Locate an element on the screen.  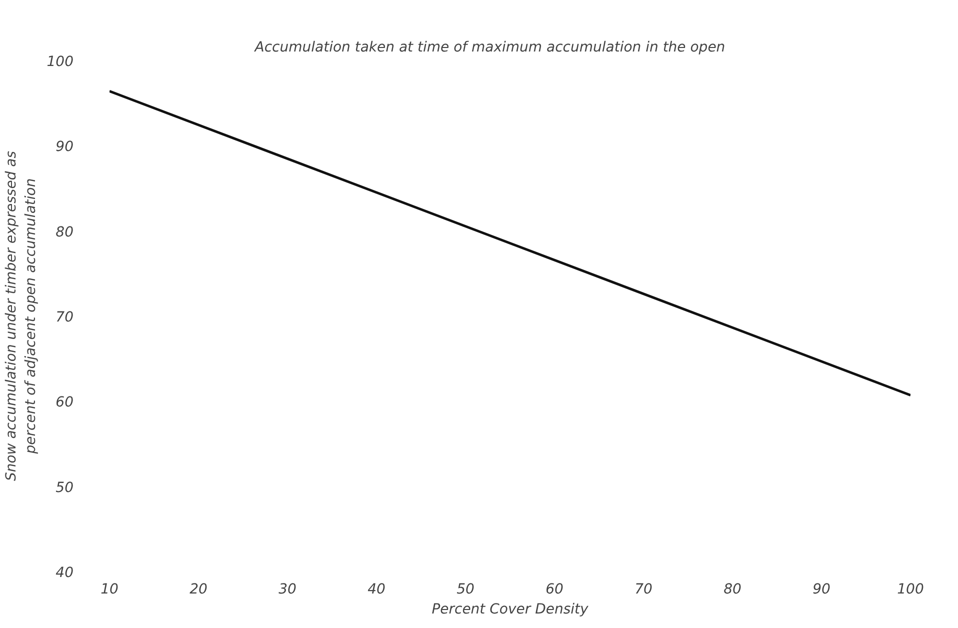
y-axis-title: Snow accumulation under timber expressed as percent of adjacent open accumulation is located at coordinates (21, 316).